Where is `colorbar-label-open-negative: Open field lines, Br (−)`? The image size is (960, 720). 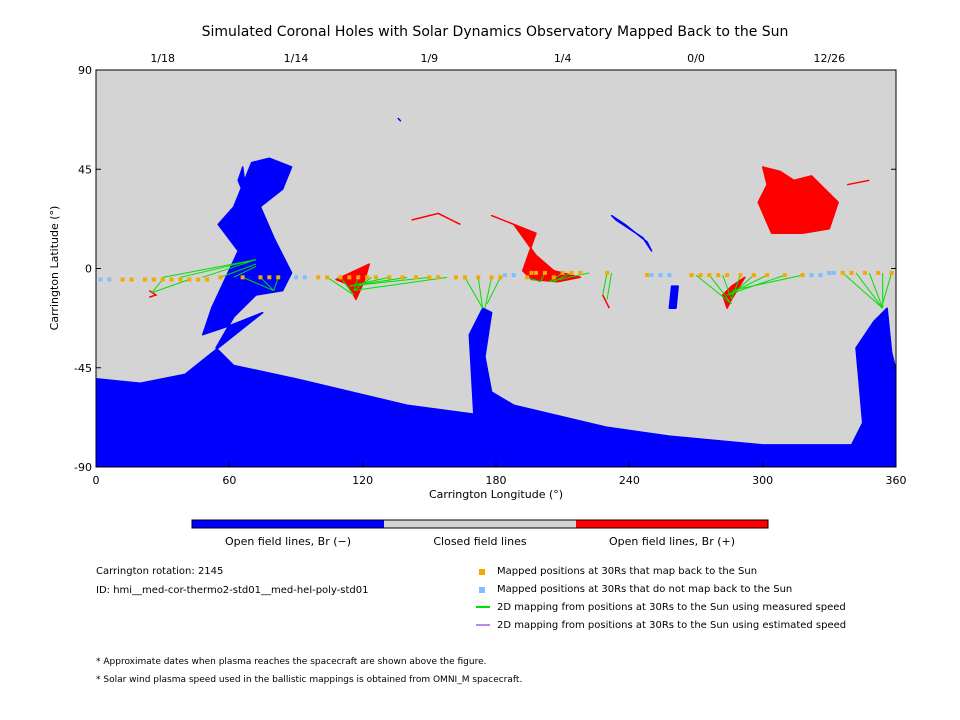
colorbar-label-open-negative: Open field lines, Br (−) is located at coordinates (288, 541).